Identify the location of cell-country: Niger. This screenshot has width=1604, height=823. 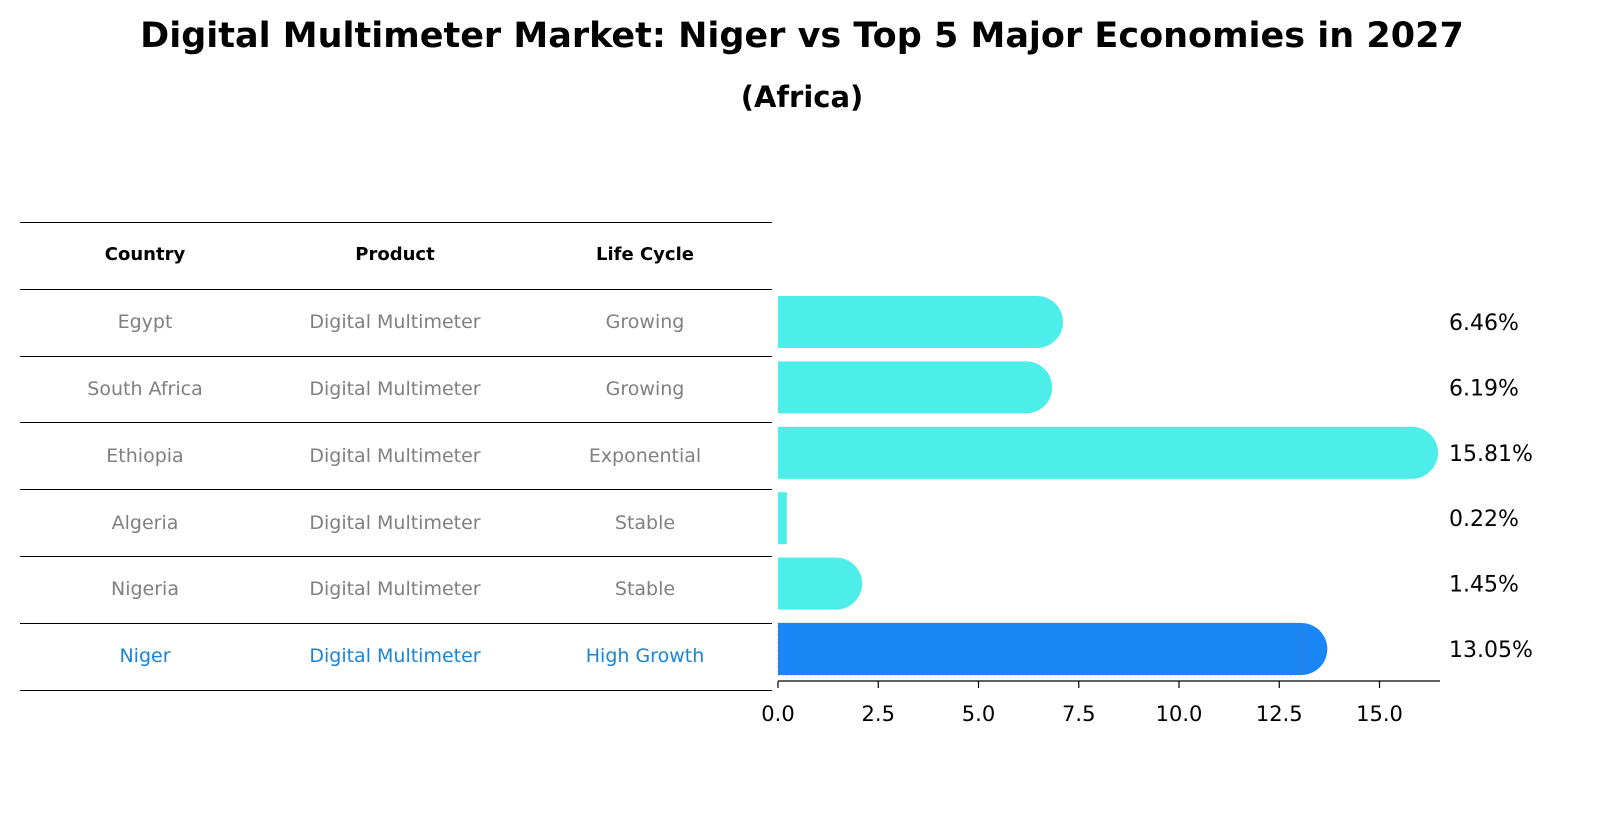
(145, 656).